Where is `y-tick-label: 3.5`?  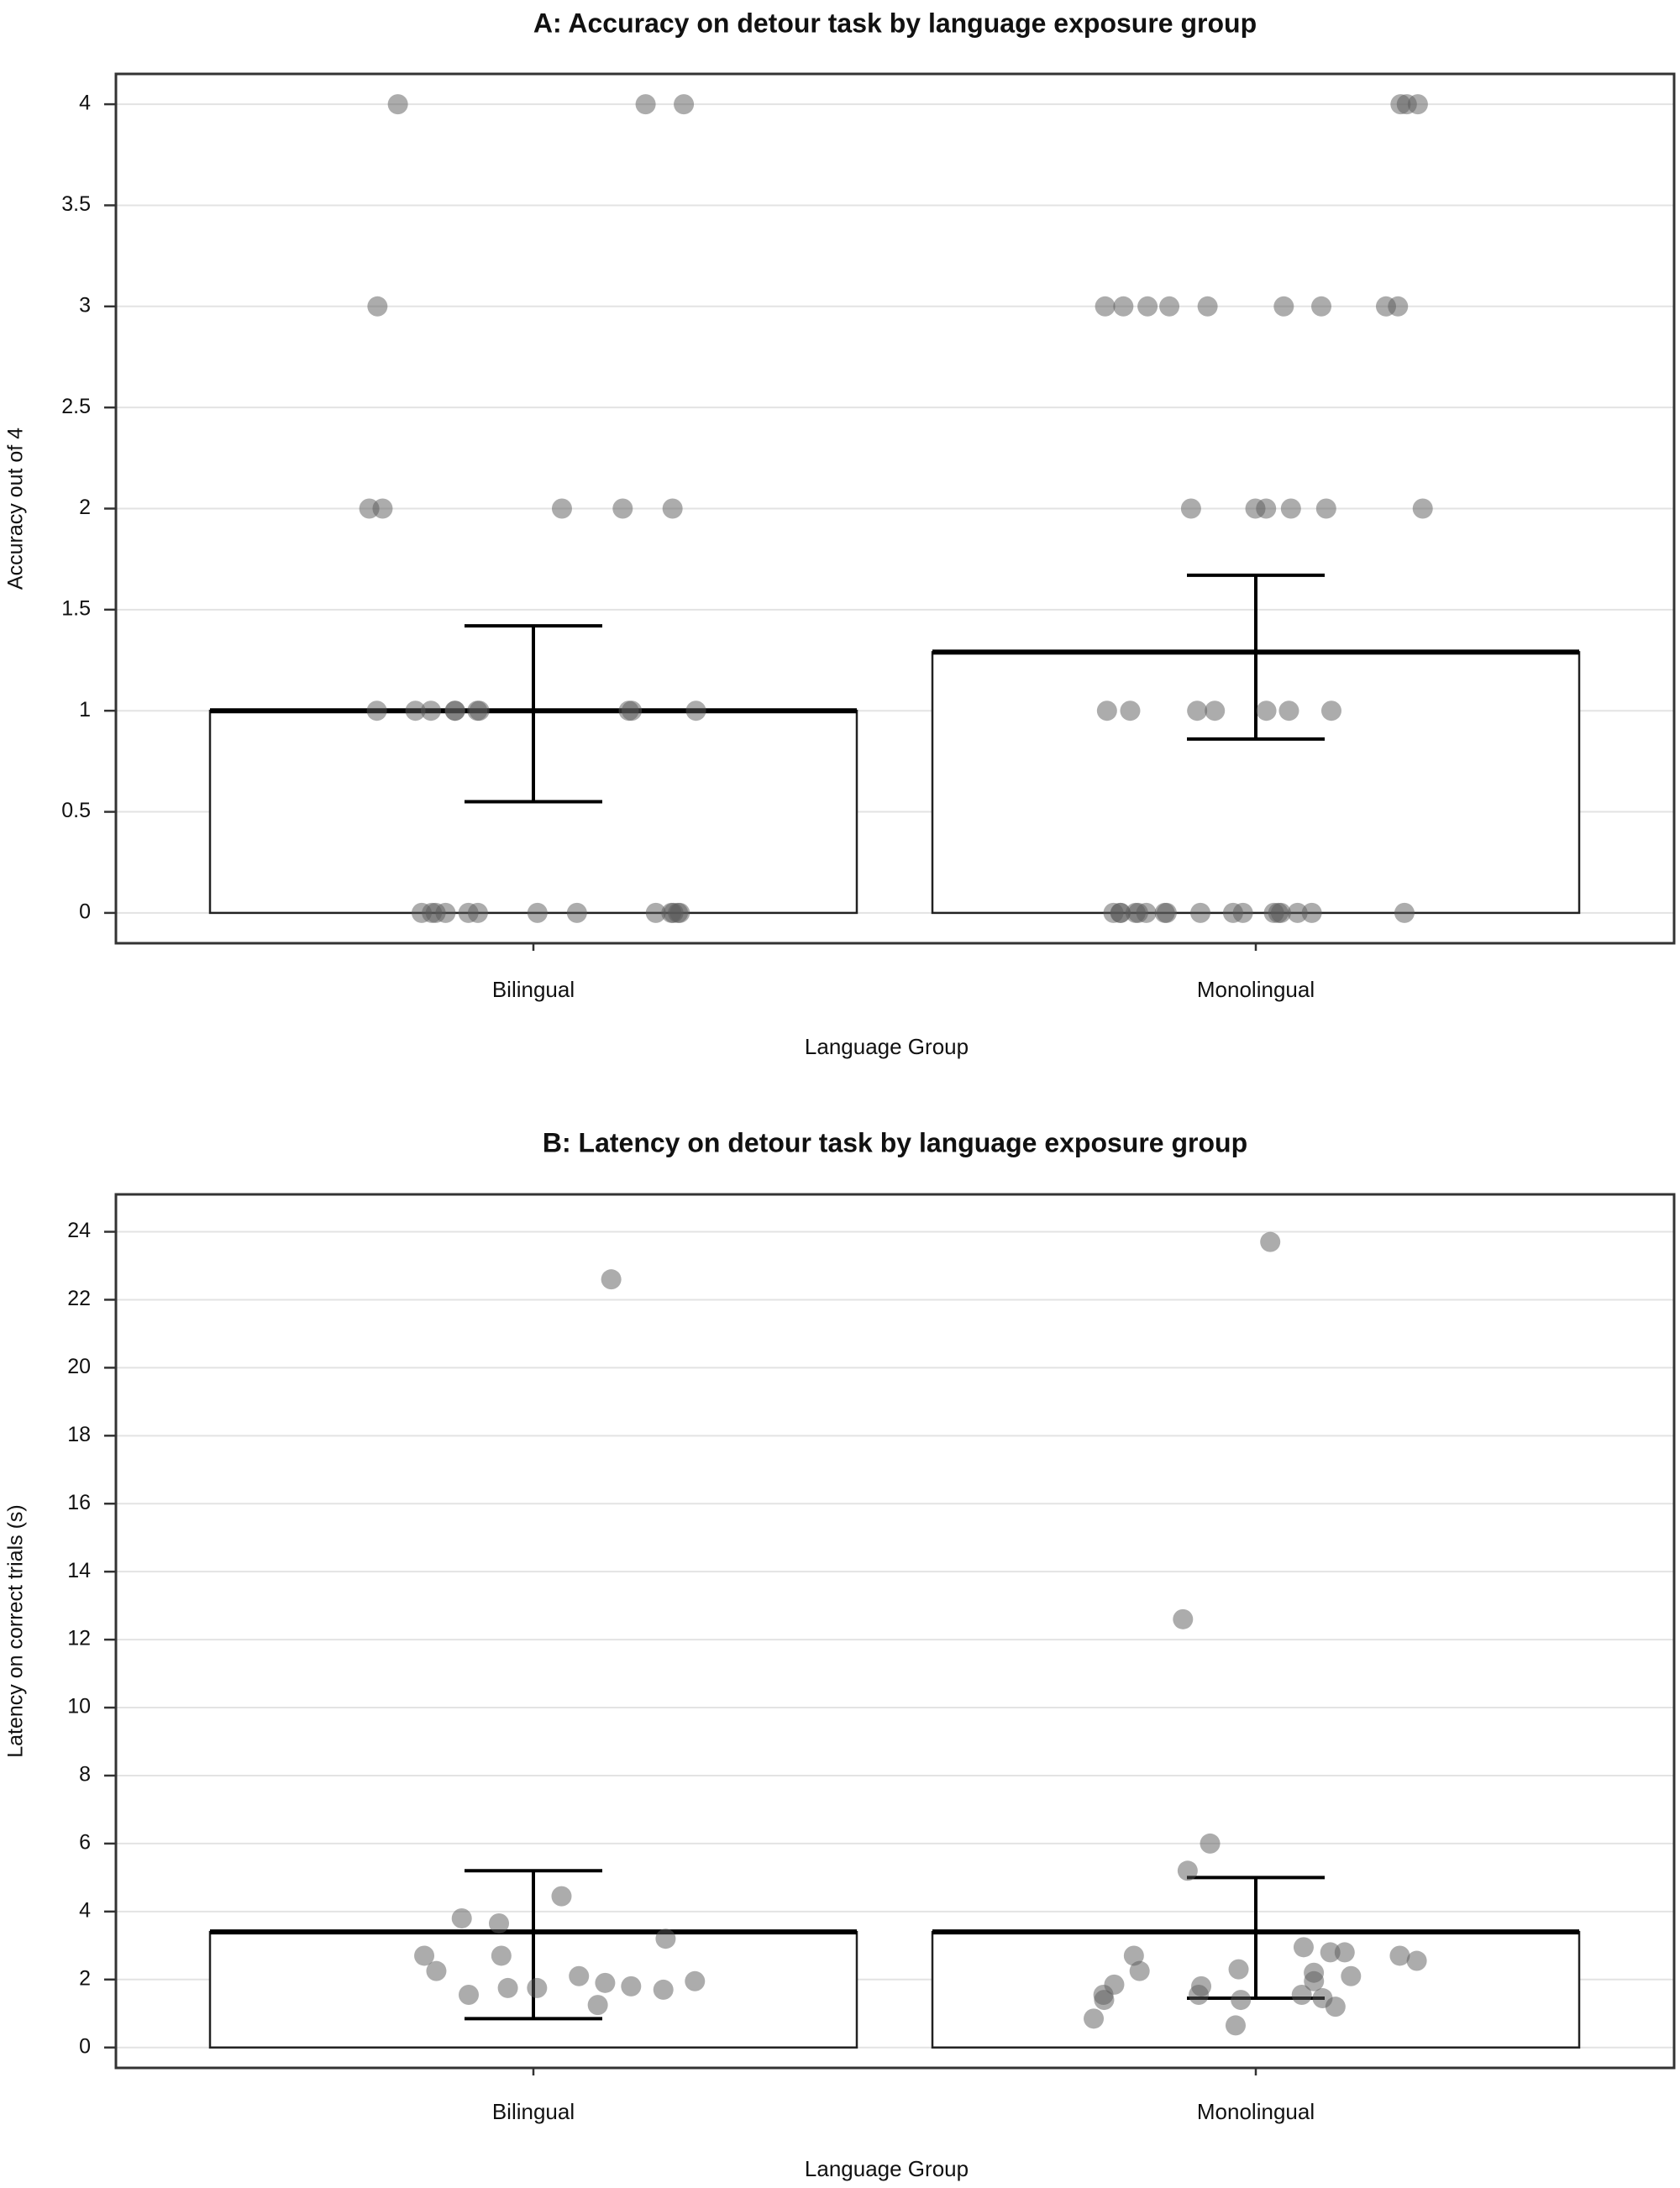 y-tick-label: 3.5 is located at coordinates (76, 204).